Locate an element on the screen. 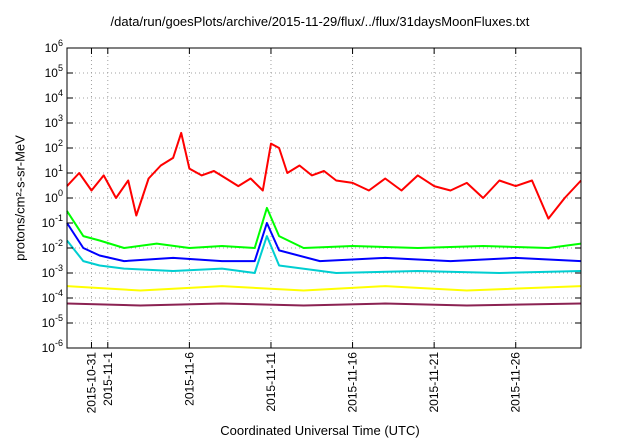  y-tick-label: 10⁻⁵ is located at coordinates (52, 321).